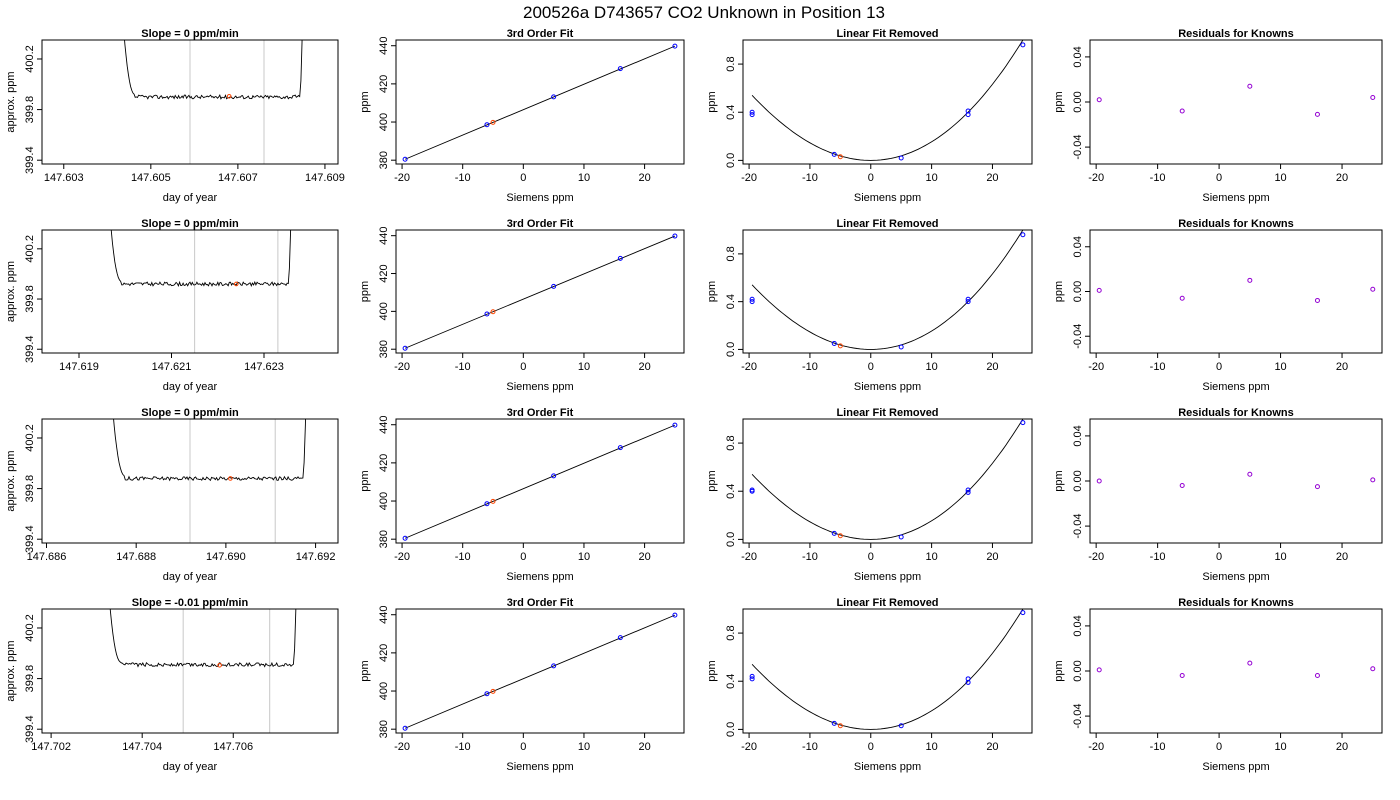  Describe the element at coordinates (731, 442) in the screenshot. I see `y-tick-label: 0.8` at that location.